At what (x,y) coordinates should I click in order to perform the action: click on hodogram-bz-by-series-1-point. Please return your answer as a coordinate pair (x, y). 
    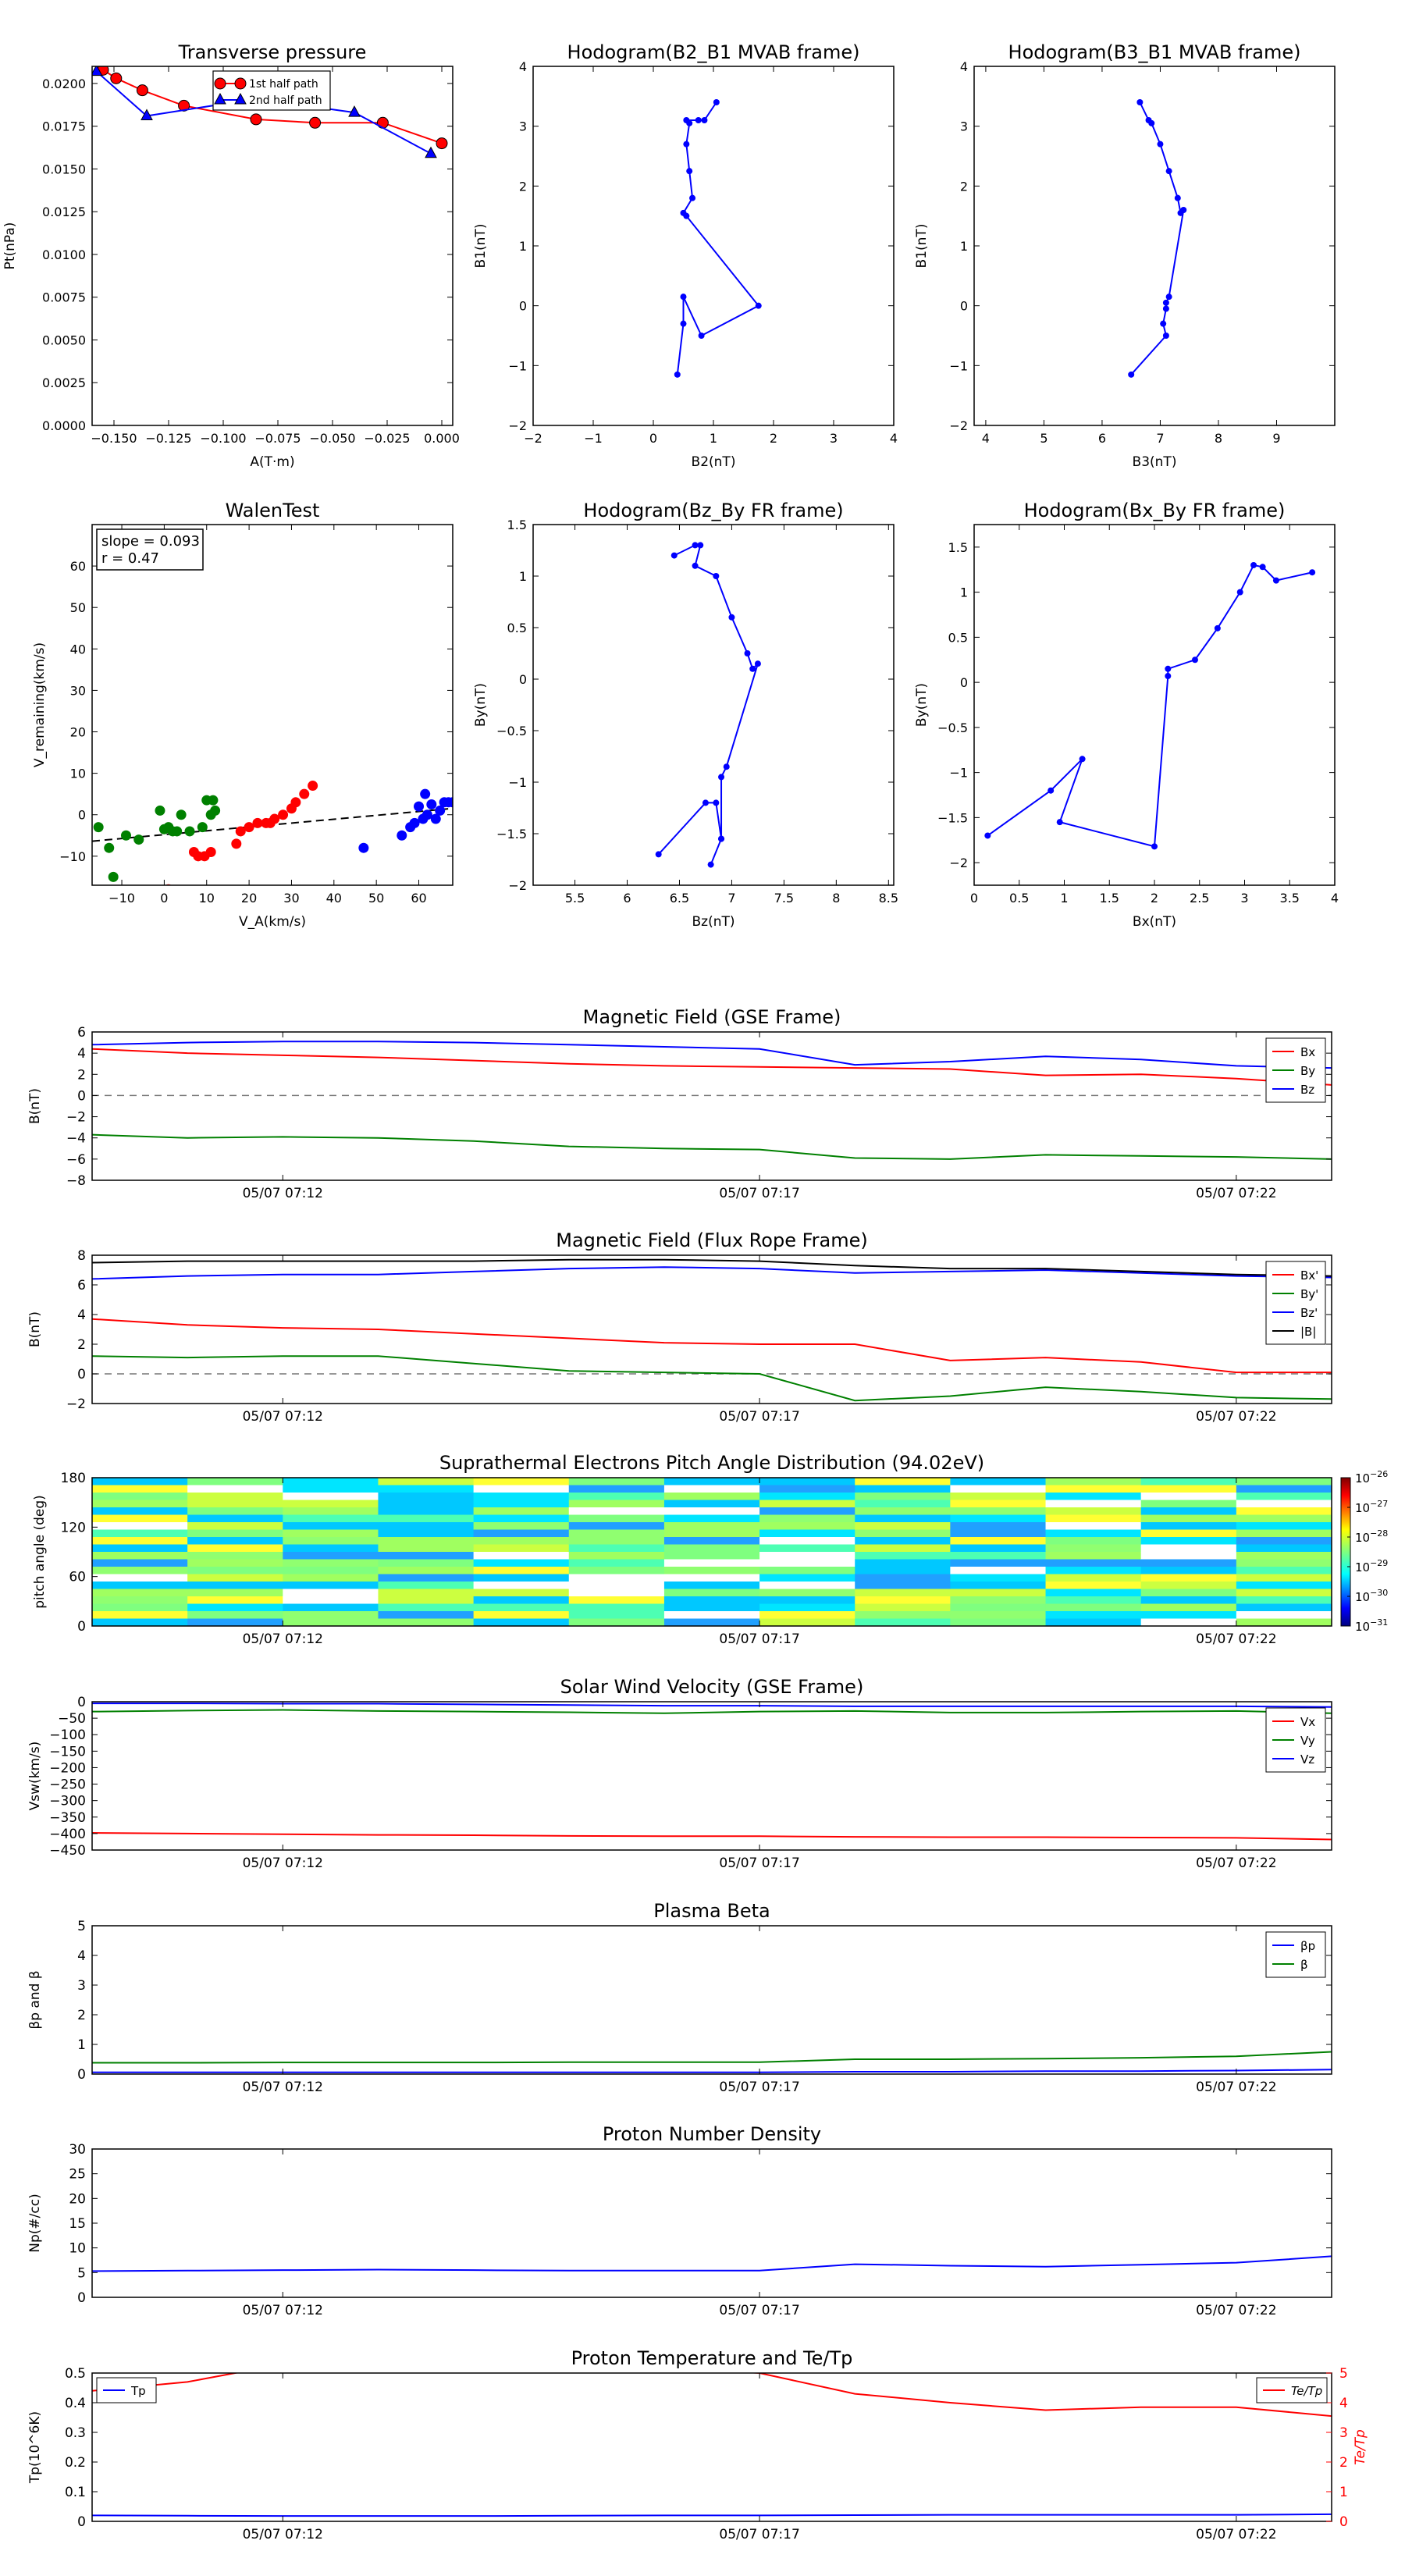
    Looking at the image, I should click on (752, 668).